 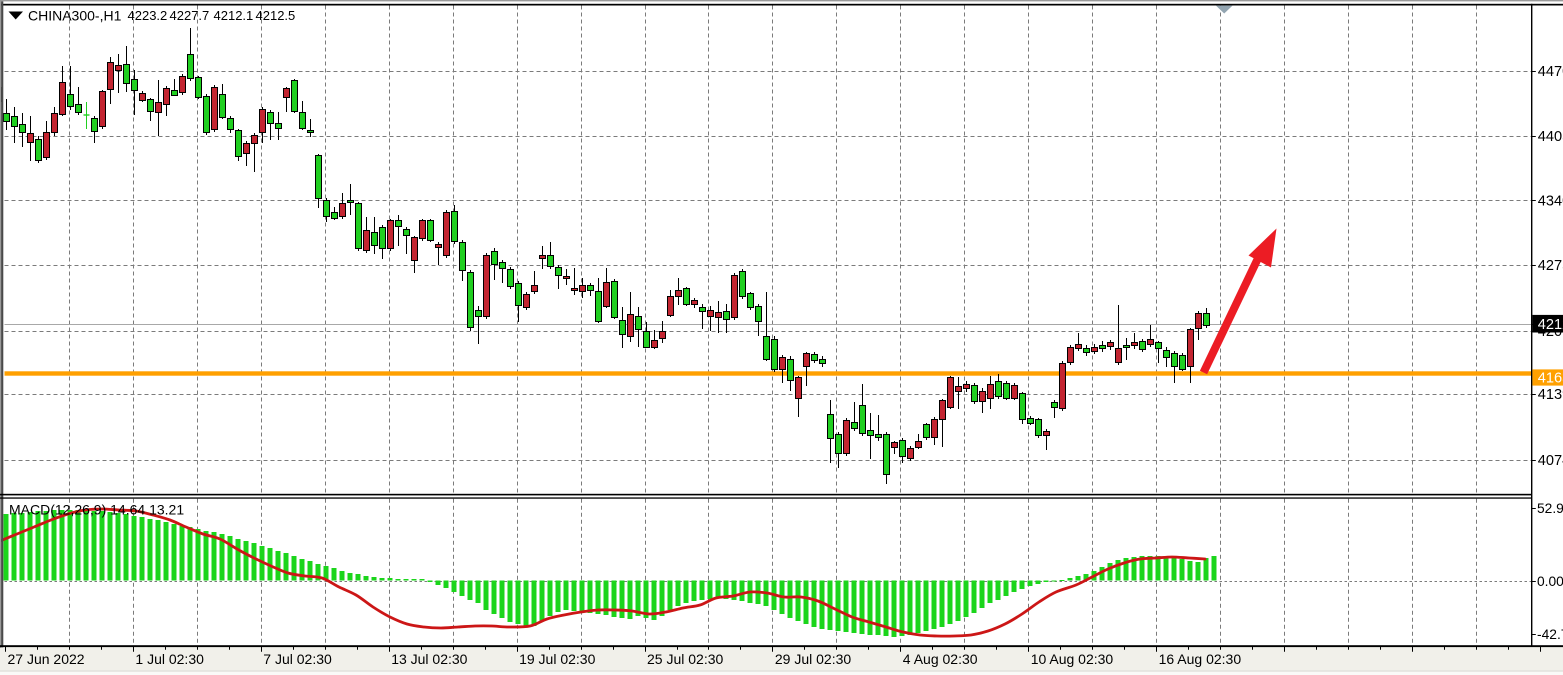 What do you see at coordinates (1550, 202) in the screenshot?
I see `svg-text: 4340.0` at bounding box center [1550, 202].